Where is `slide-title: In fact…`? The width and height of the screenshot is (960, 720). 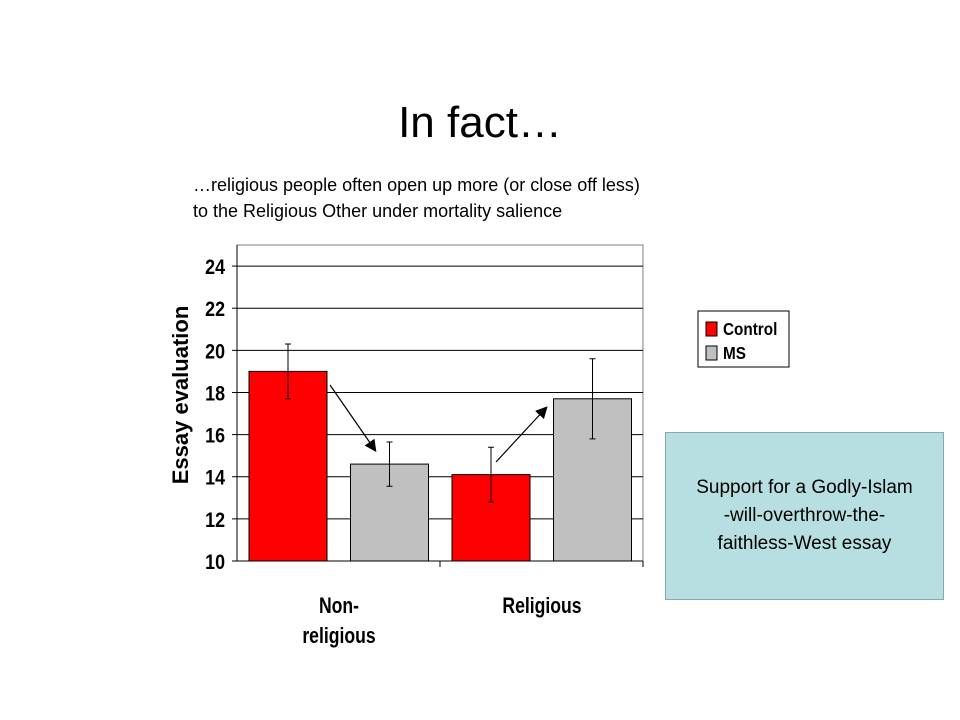 slide-title: In fact… is located at coordinates (480, 122).